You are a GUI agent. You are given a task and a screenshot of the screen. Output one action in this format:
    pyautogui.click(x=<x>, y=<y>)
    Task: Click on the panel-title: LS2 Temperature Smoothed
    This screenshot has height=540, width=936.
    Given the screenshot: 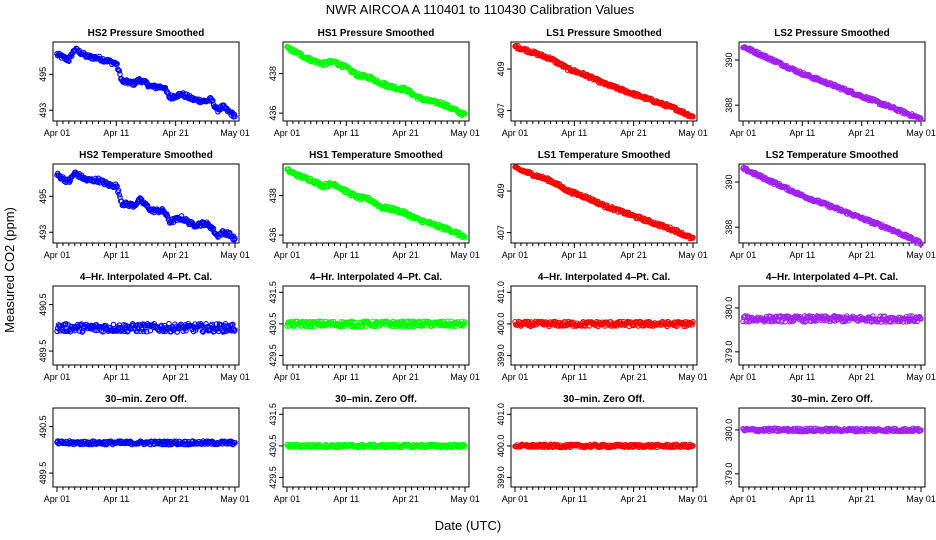 What is the action you would take?
    pyautogui.click(x=832, y=155)
    